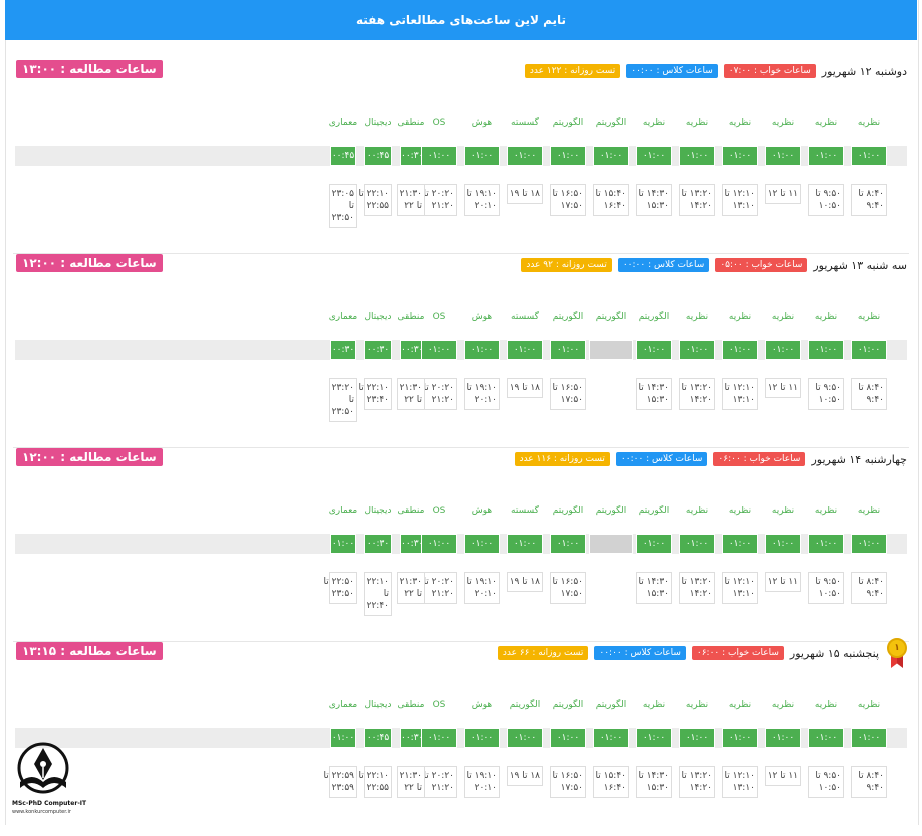  Describe the element at coordinates (375, 200) in the screenshot. I see `time-range-box: ۲۲:۱۰ تا ۲۲:۵۵` at that location.